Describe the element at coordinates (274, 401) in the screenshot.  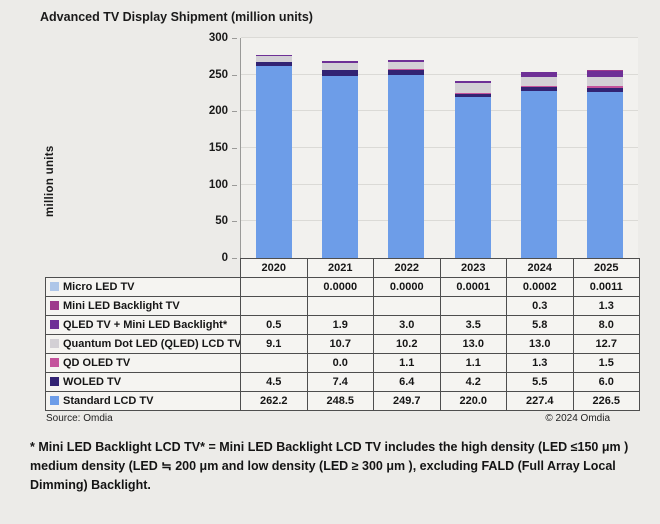
I see `value-cell: 262.2` at that location.